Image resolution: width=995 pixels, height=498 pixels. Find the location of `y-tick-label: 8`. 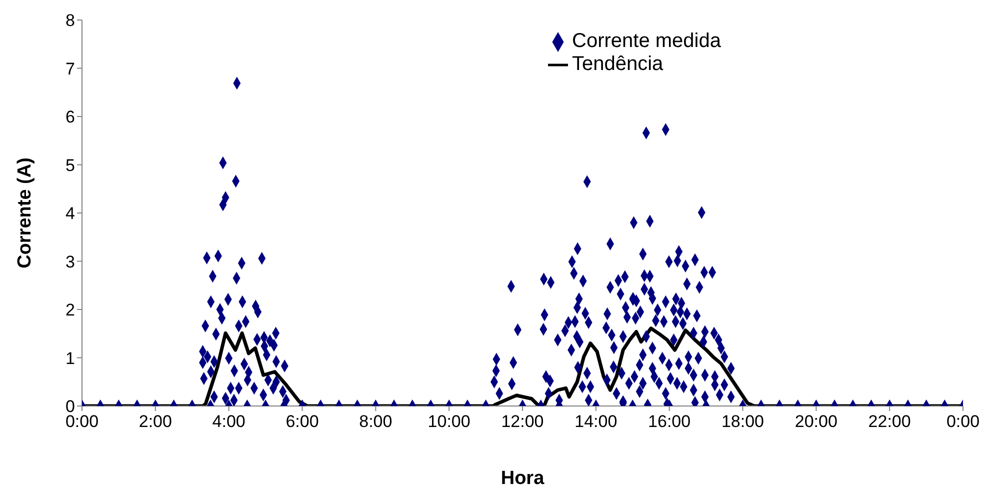

y-tick-label: 8 is located at coordinates (70, 20).